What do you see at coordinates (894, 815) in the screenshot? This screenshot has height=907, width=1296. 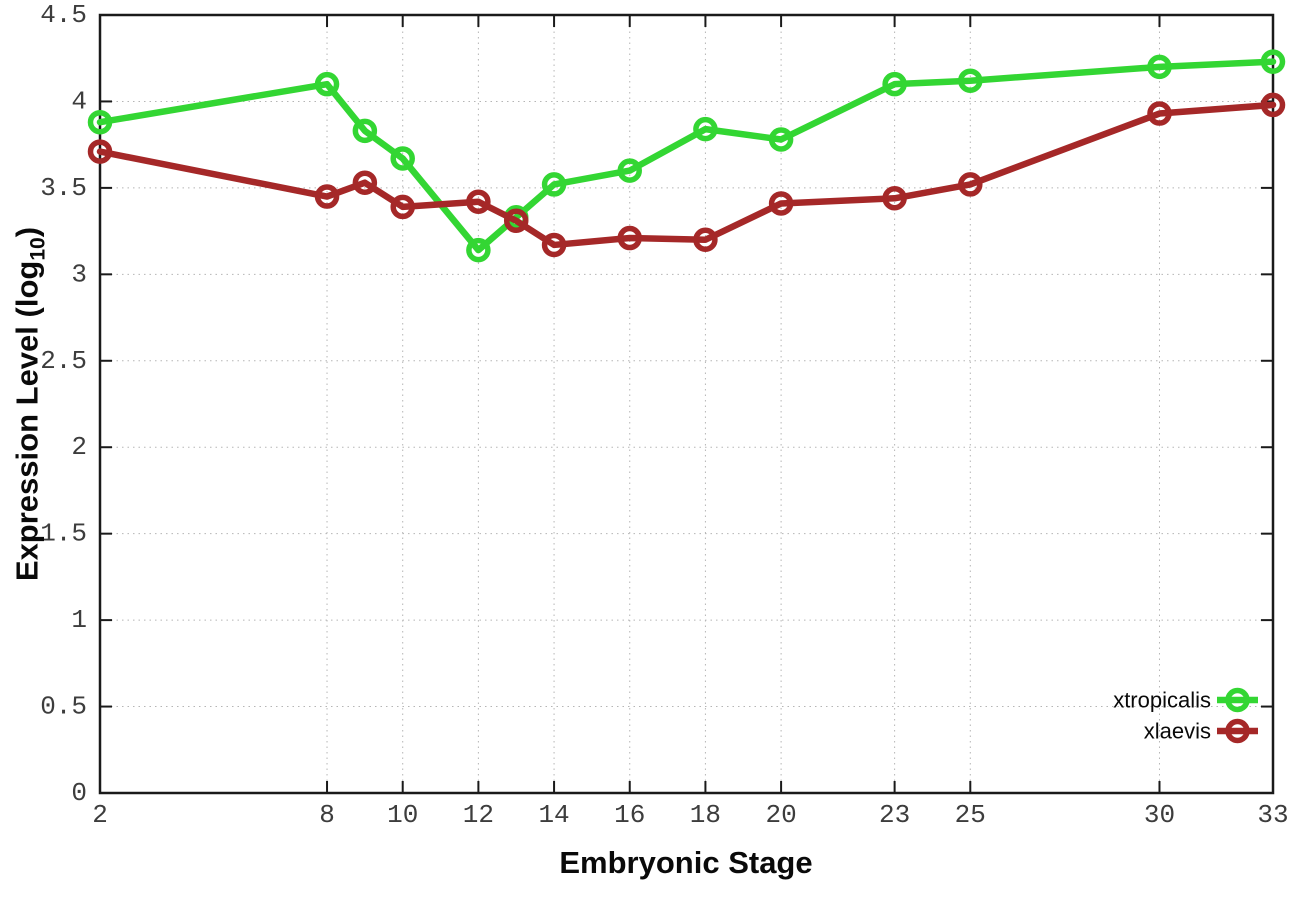 I see `x-tick-label-23: 23` at bounding box center [894, 815].